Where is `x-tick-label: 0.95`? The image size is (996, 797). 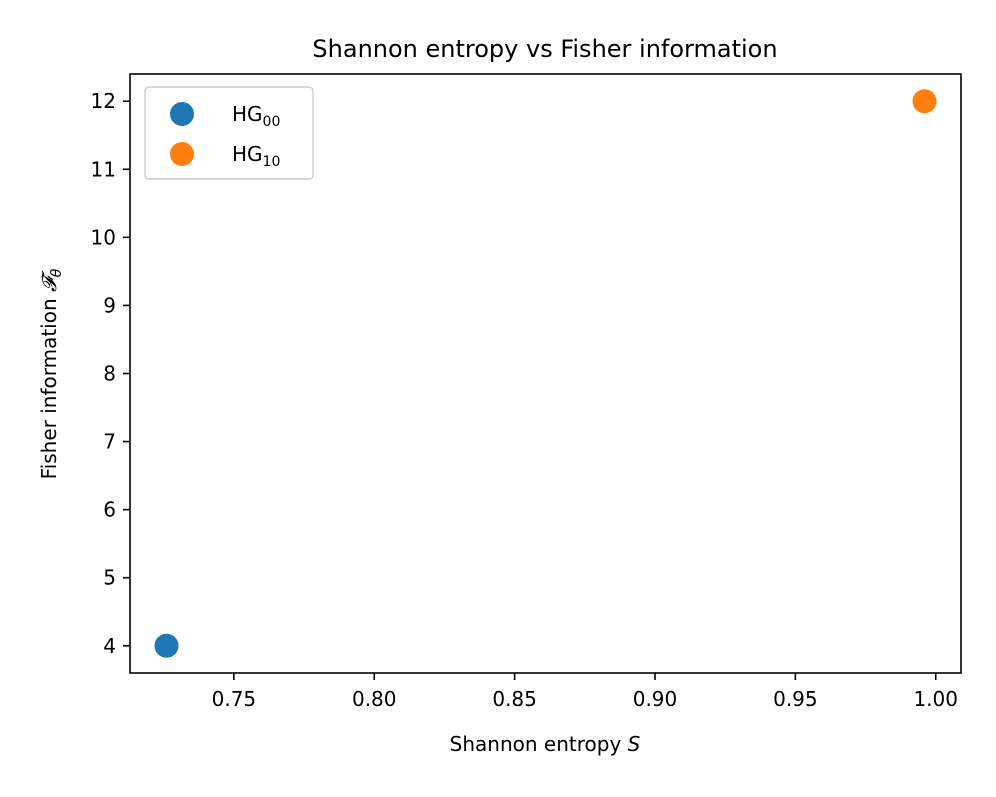
x-tick-label: 0.95 is located at coordinates (795, 699).